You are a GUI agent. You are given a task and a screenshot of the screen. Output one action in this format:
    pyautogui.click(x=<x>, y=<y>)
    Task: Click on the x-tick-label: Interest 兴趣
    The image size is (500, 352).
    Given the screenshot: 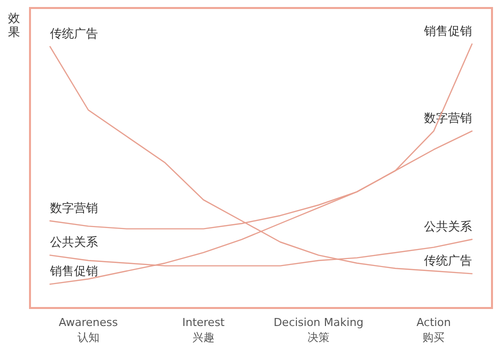 What is the action you would take?
    pyautogui.click(x=204, y=330)
    